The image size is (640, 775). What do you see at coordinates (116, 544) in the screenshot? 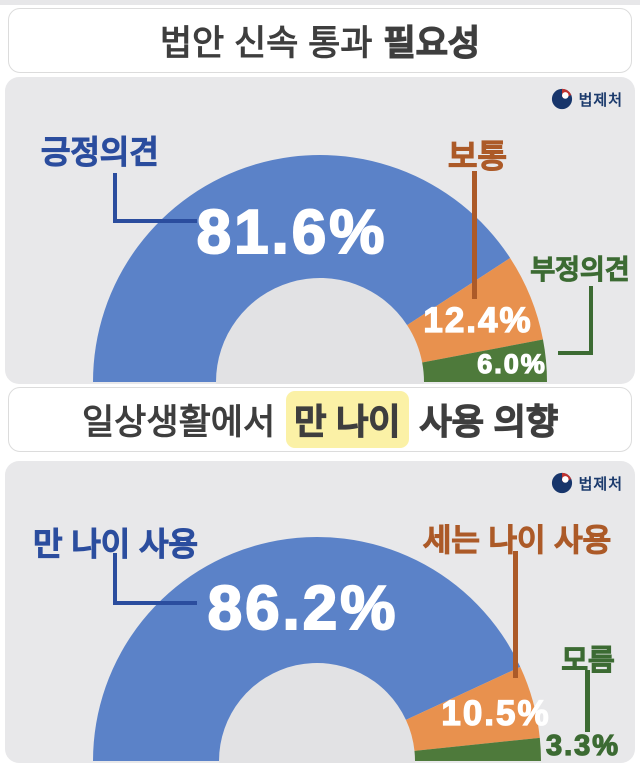
I see `slice-label-intl-age: 만 나이 사용` at bounding box center [116, 544].